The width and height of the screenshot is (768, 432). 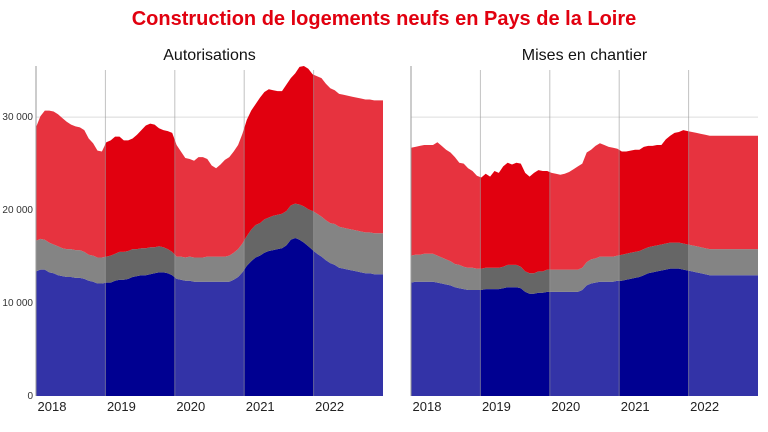 I want to click on y-tick-label: 20 000, so click(x=17, y=210).